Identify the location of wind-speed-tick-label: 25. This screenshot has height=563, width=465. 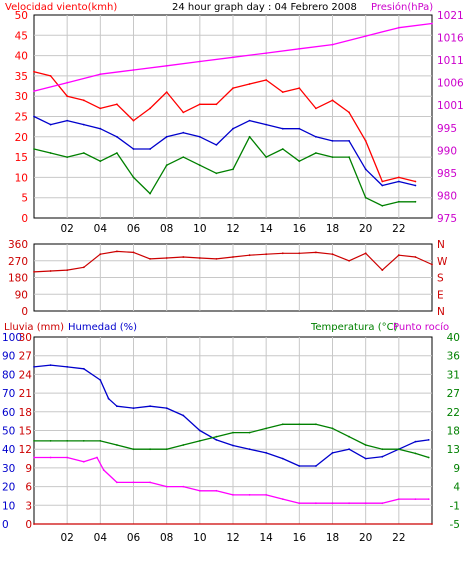
(21, 118).